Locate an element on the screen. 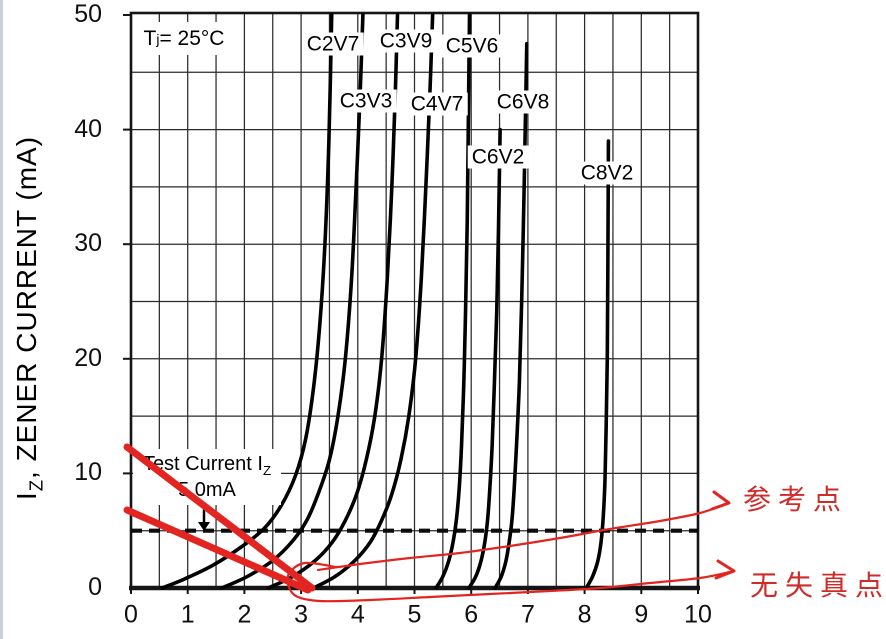 The height and width of the screenshot is (639, 886). no-distortion-point-label: 无失真点 is located at coordinates (818, 586).